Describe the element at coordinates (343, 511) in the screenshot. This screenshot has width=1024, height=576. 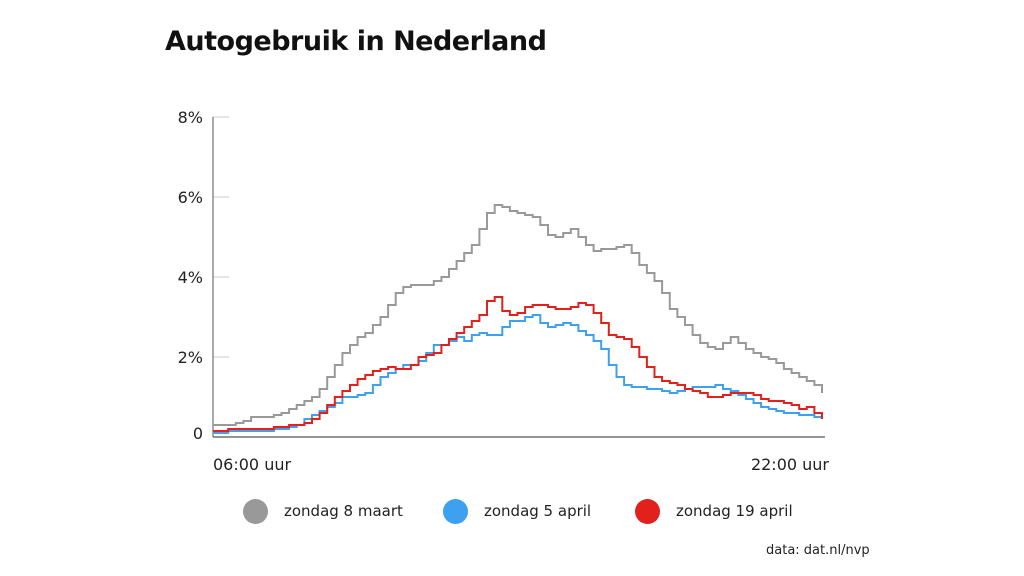
I see `legend-label-1: zondag 8 maart` at that location.